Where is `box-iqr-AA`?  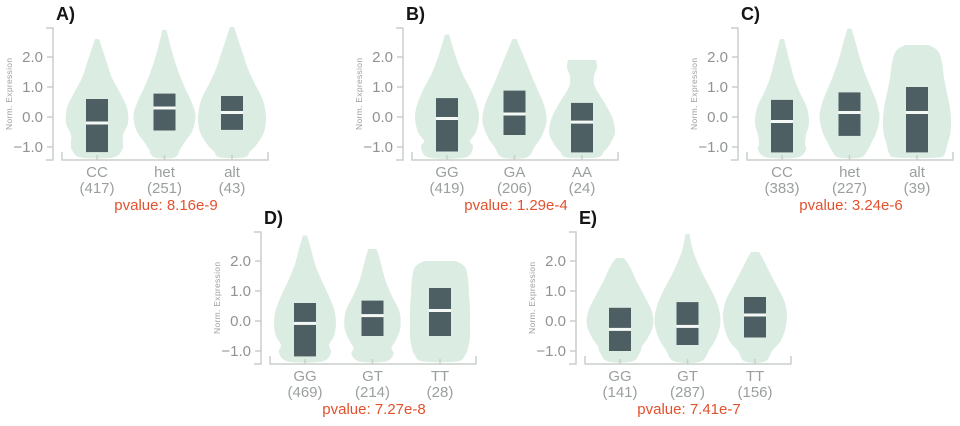 box-iqr-AA is located at coordinates (582, 127).